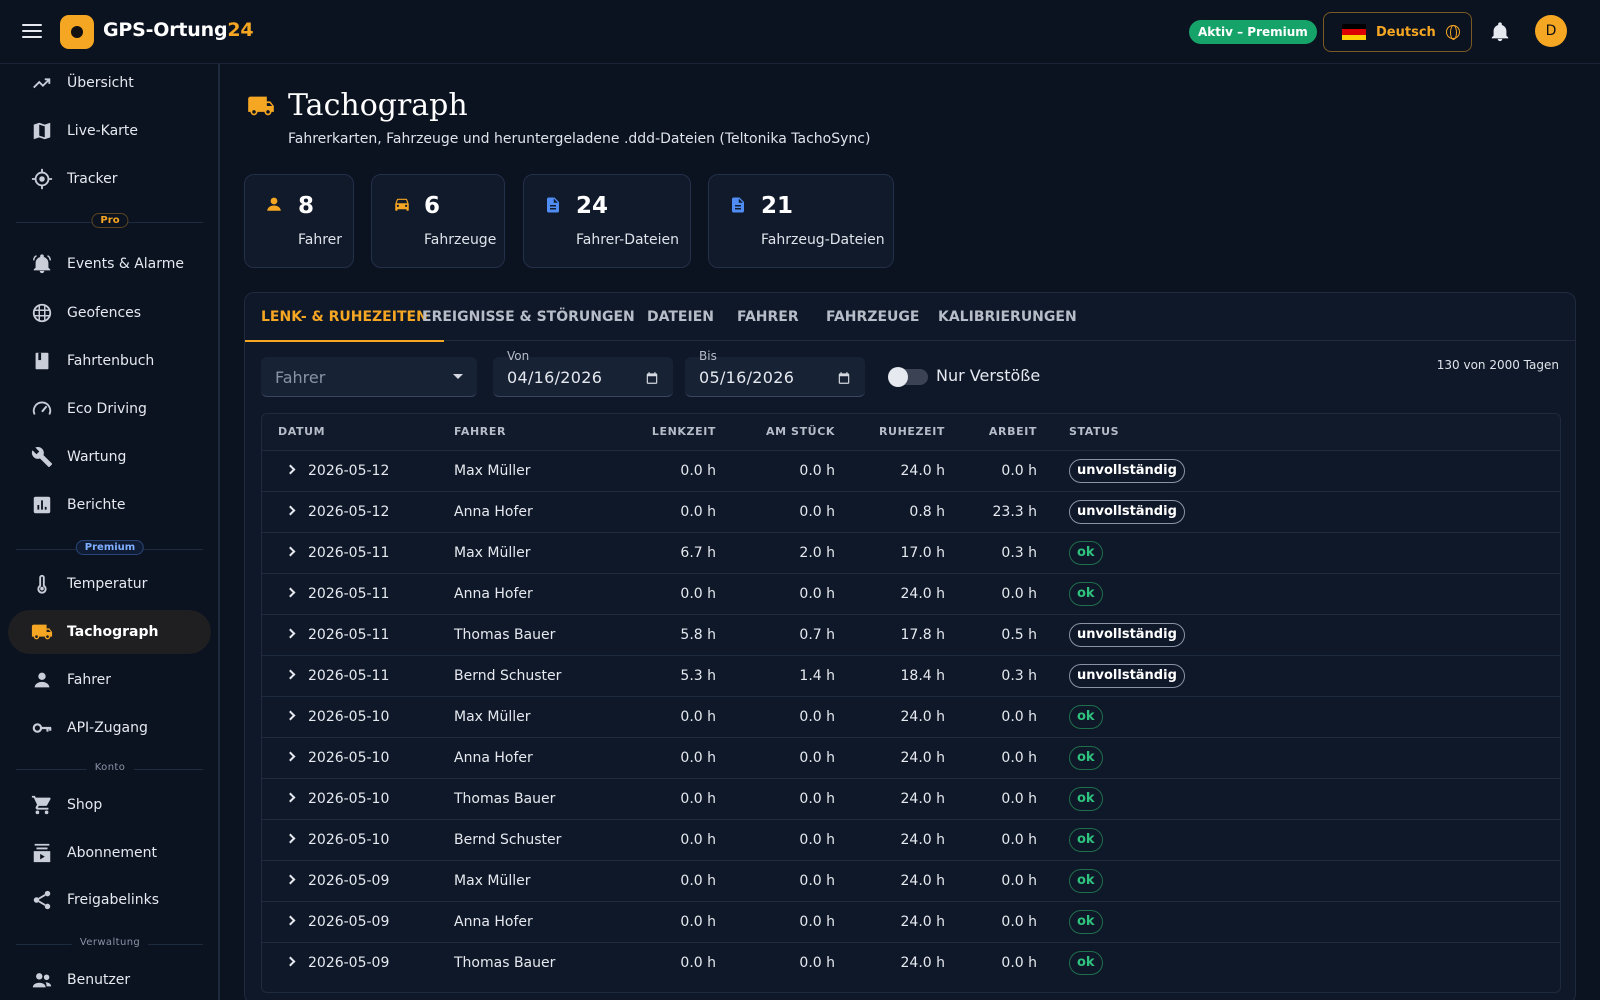 The height and width of the screenshot is (1000, 1600). Describe the element at coordinates (349, 757) in the screenshot. I see `date-text: 2026-05-10` at that location.